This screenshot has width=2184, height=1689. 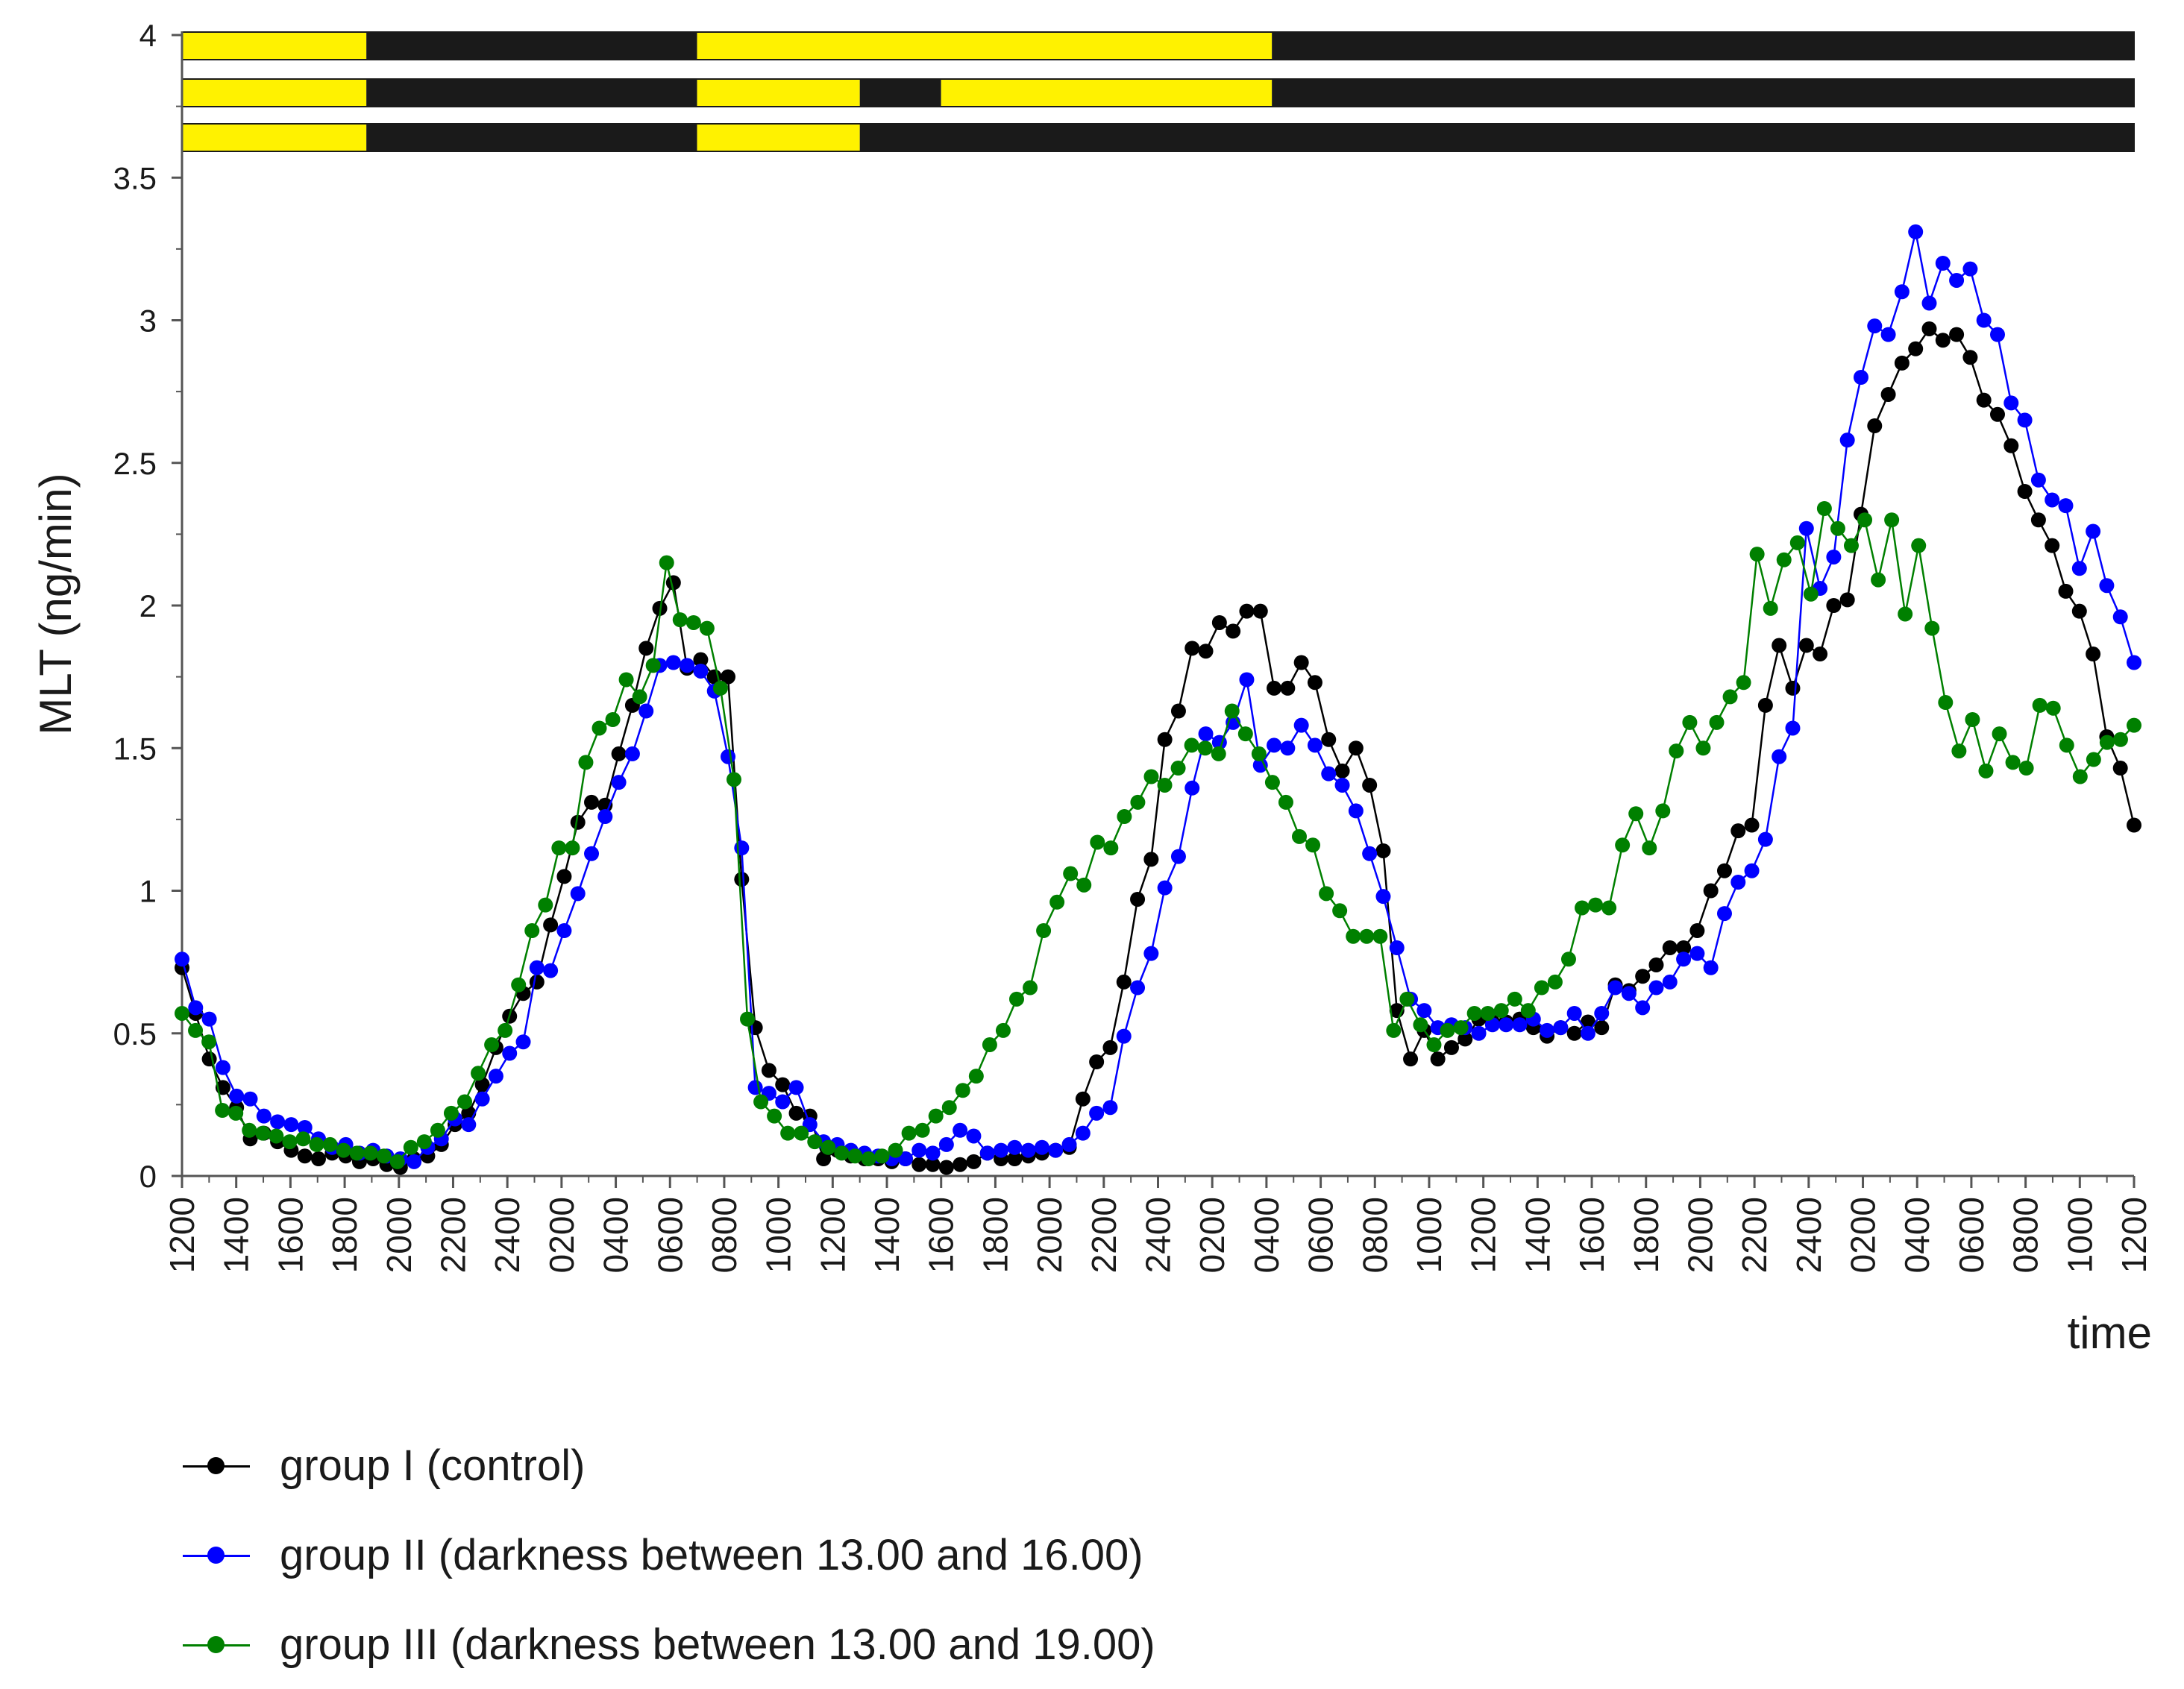 I want to click on y-tick-label-2.5: 2.5, so click(x=135, y=463).